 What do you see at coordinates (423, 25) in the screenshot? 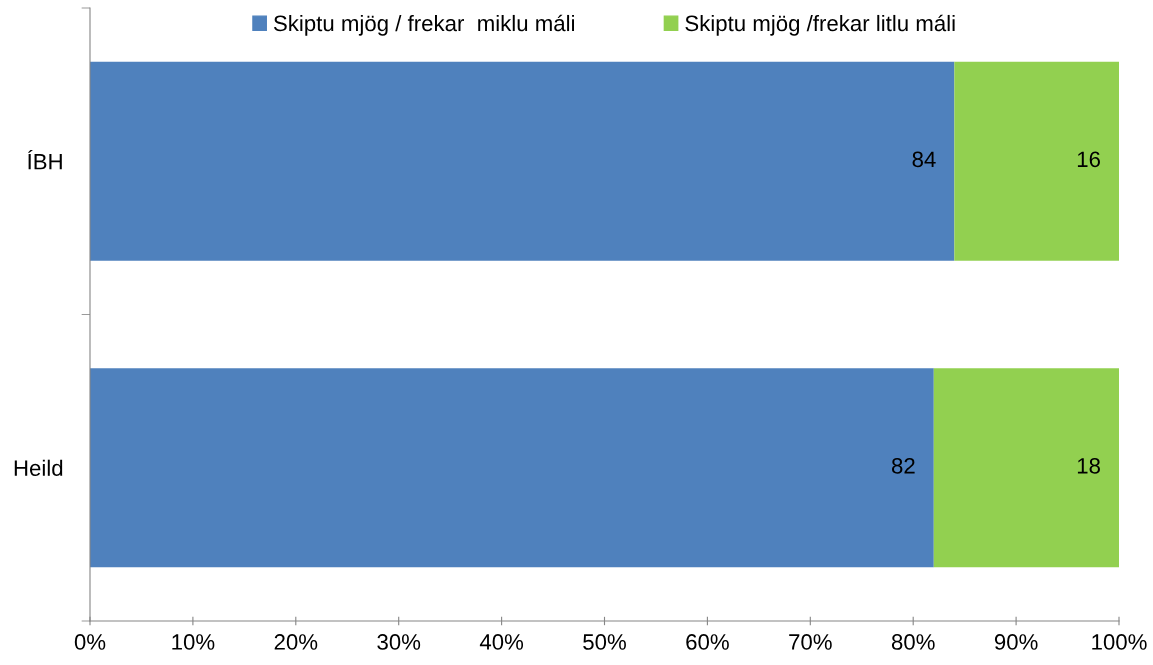
I see `legend-label: Skiptu mjög / frekar miklu máli` at bounding box center [423, 25].